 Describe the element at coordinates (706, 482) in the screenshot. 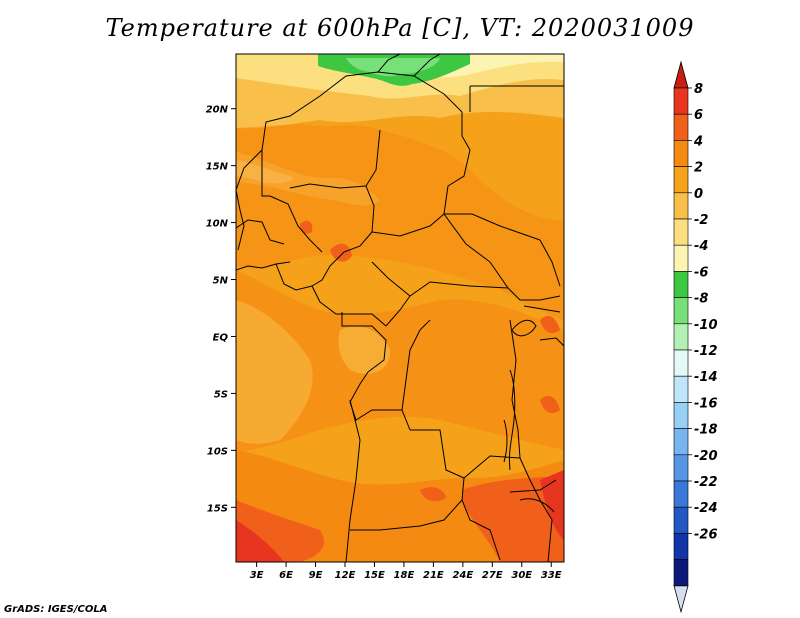

I see `colorbar-label: -22` at that location.